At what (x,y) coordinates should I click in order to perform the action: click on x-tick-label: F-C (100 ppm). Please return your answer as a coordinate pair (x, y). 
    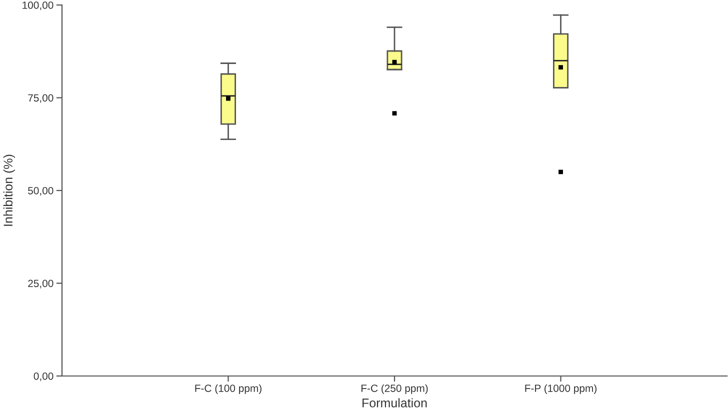
    Looking at the image, I should click on (228, 389).